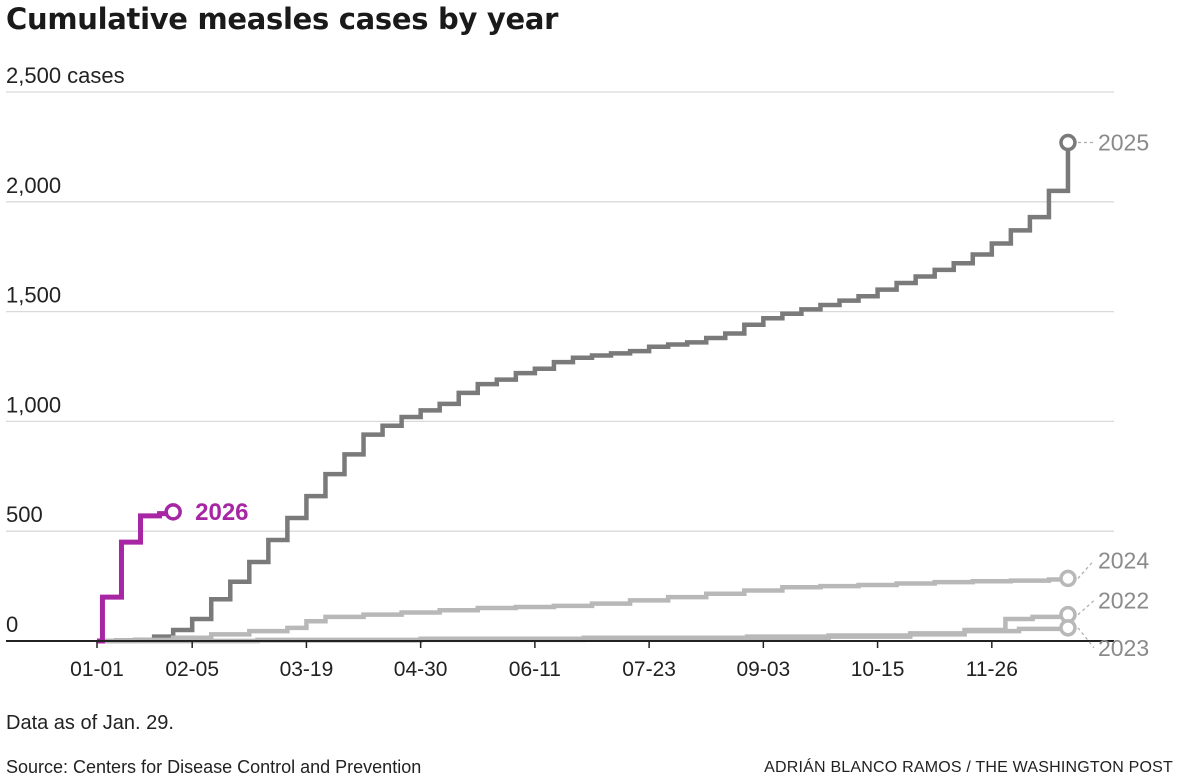 The image size is (1179, 778). I want to click on x-tick-label: 07-23, so click(649, 669).